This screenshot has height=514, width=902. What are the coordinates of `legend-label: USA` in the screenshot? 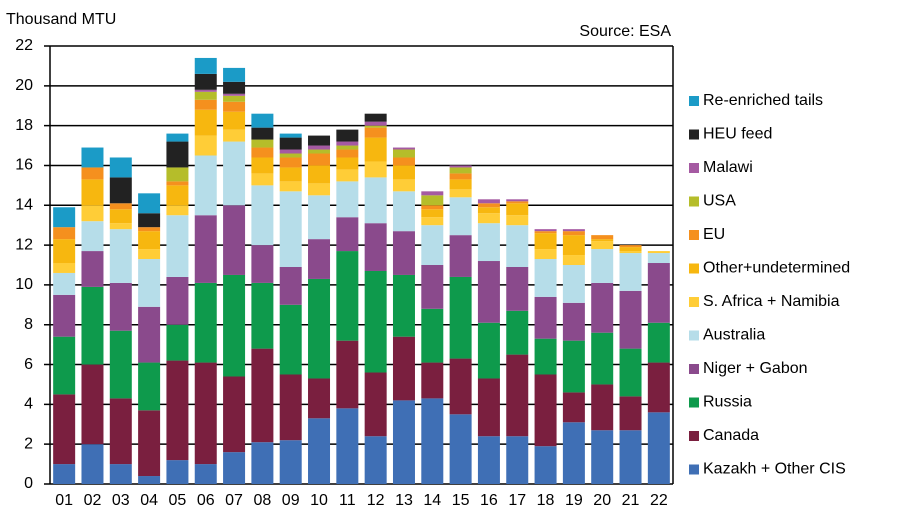 It's located at (719, 201).